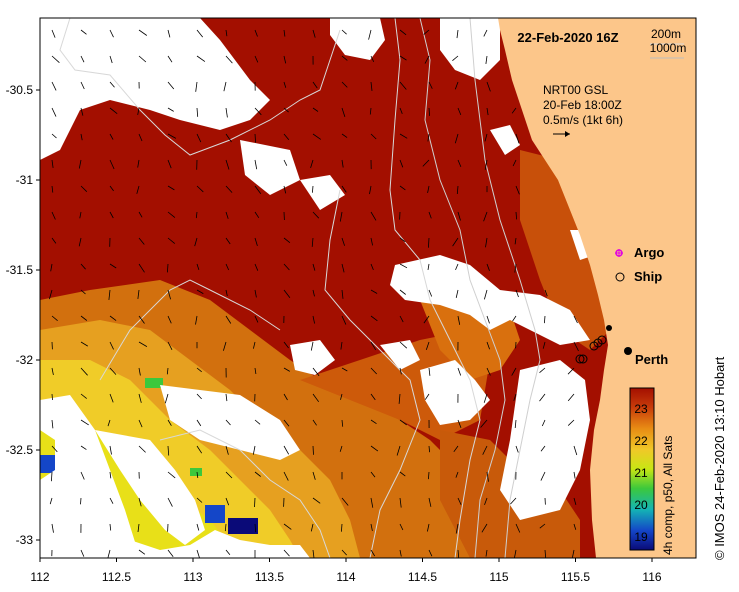 Image resolution: width=739 pixels, height=592 pixels. I want to click on lat-tick-label: -32, so click(25, 360).